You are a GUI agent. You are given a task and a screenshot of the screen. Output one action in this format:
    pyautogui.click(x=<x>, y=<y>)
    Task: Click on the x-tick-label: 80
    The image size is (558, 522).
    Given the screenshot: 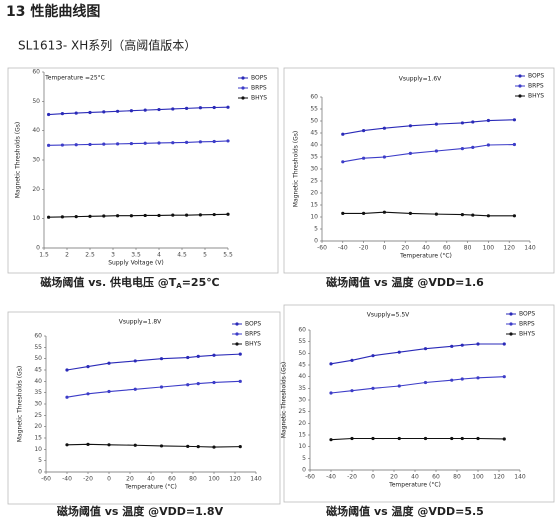 What is the action you would take?
    pyautogui.click(x=193, y=479)
    